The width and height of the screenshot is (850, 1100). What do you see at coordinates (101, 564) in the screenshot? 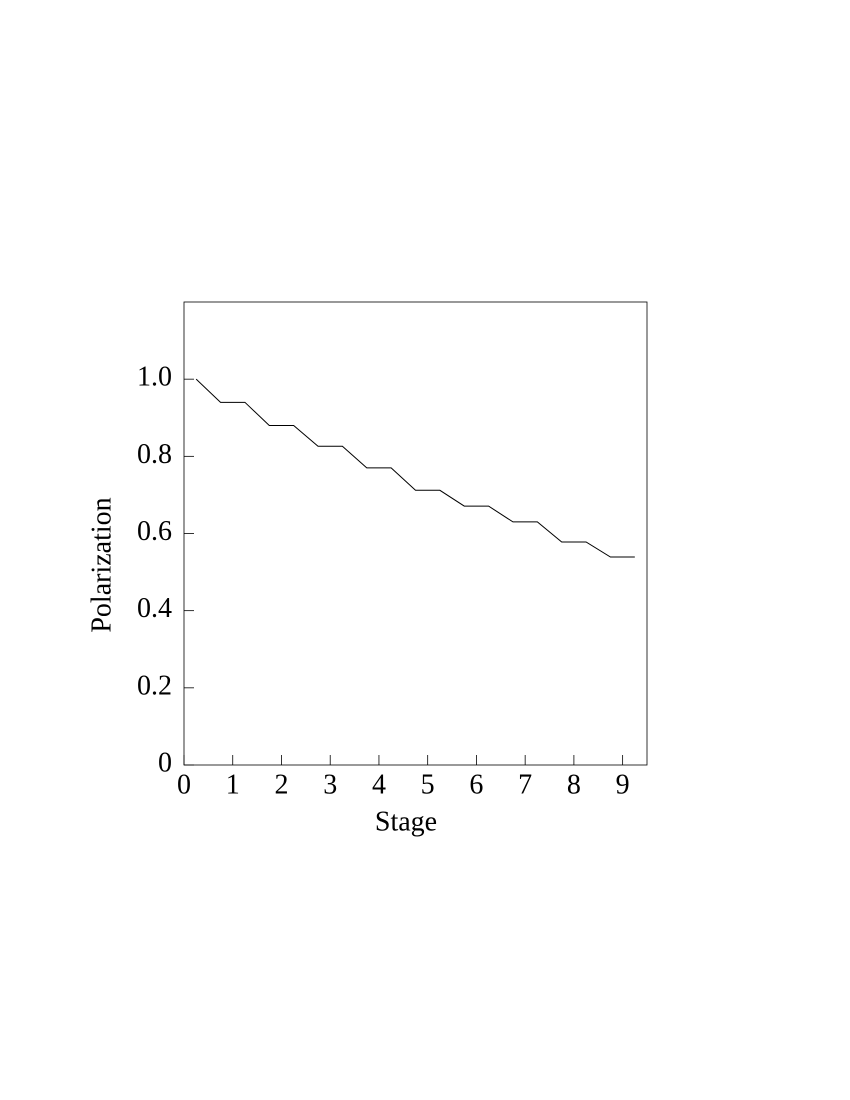
I see `y-axis-label: Polarization` at bounding box center [101, 564].